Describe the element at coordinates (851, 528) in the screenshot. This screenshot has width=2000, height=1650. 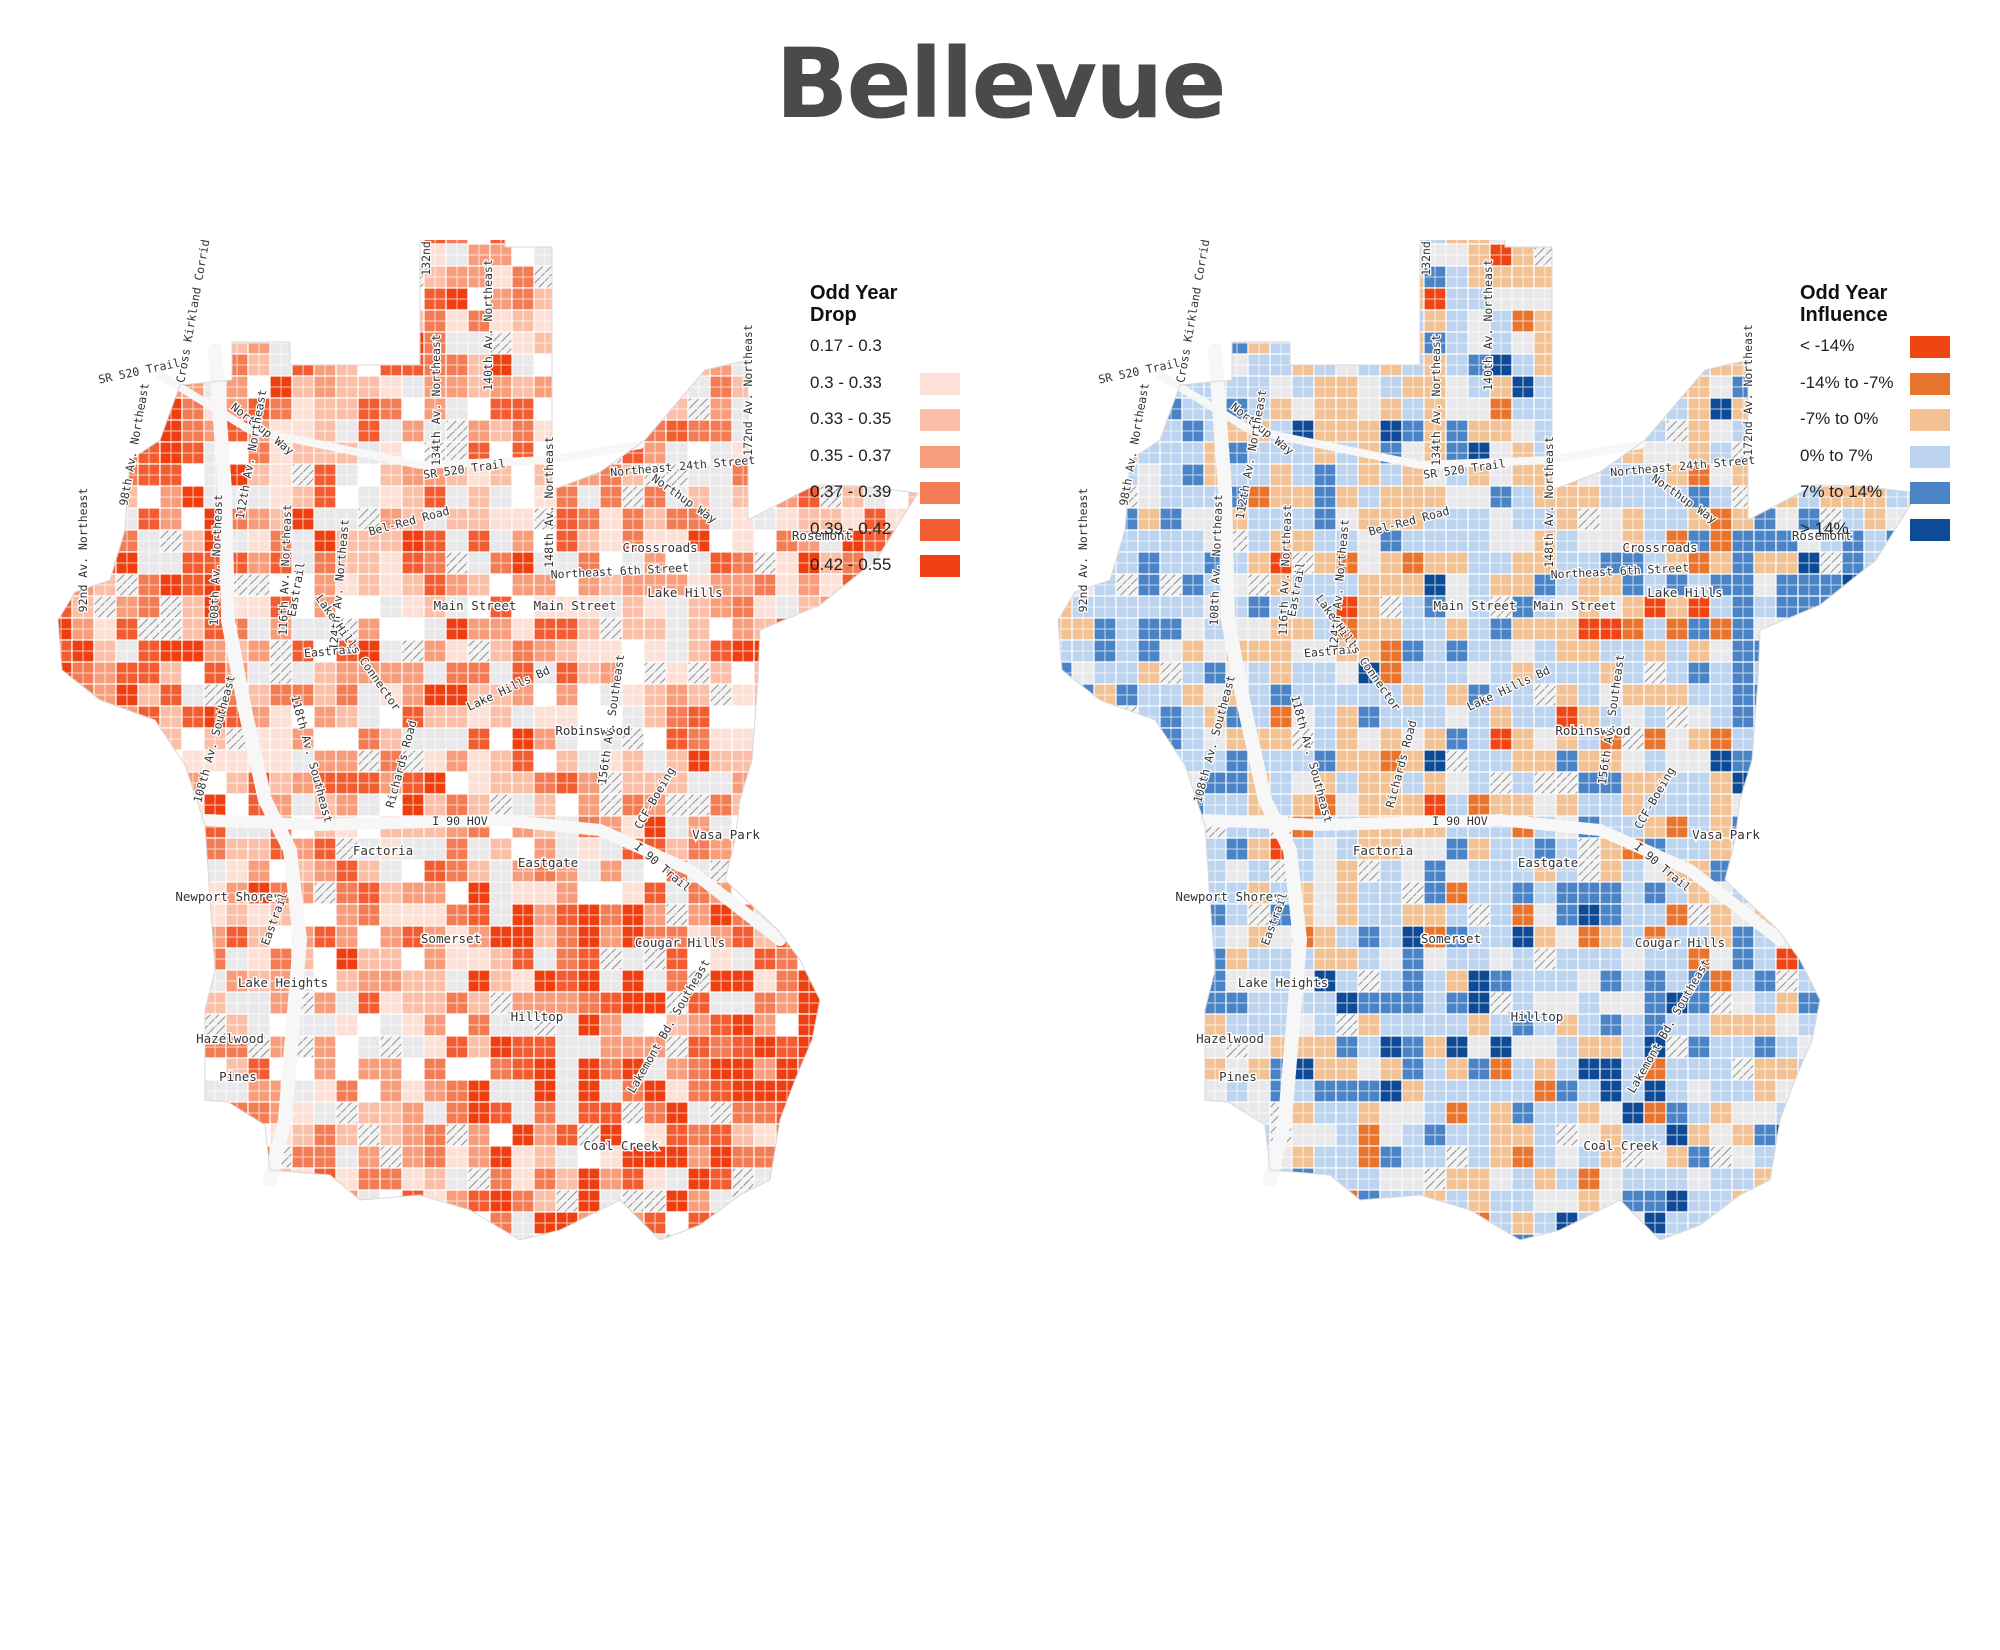
I see `legend-item-label: 0.39 - 0.42` at that location.